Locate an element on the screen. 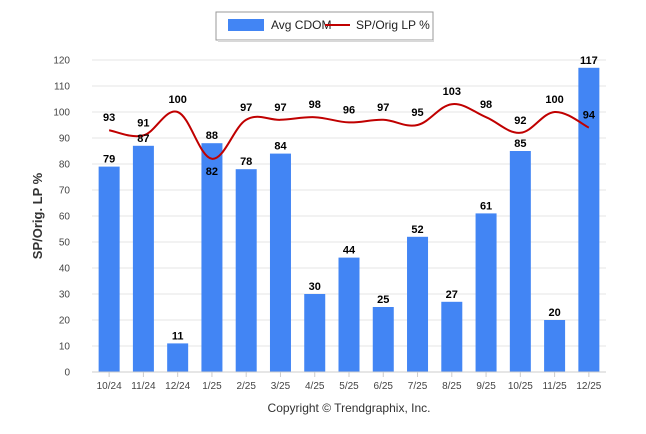 This screenshot has height=434, width=646. bar-1/25 is located at coordinates (212, 257).